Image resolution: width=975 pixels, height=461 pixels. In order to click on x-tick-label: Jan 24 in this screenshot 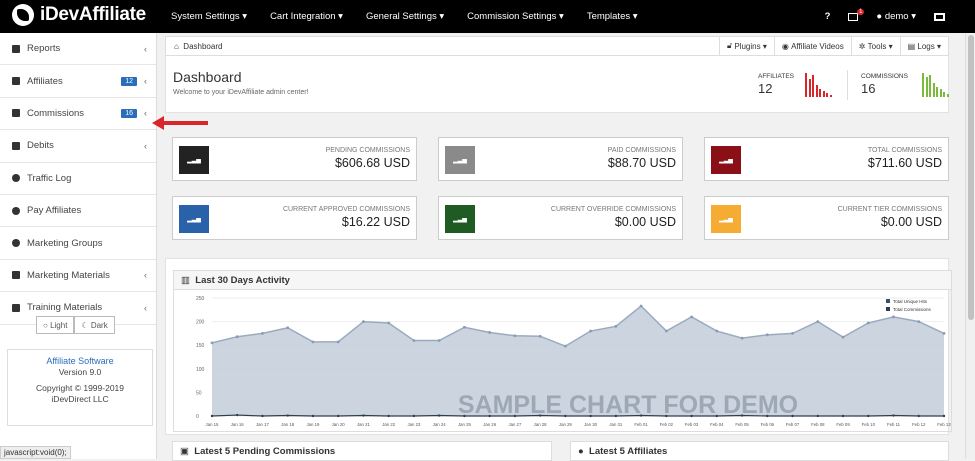, I will do `click(440, 424)`.